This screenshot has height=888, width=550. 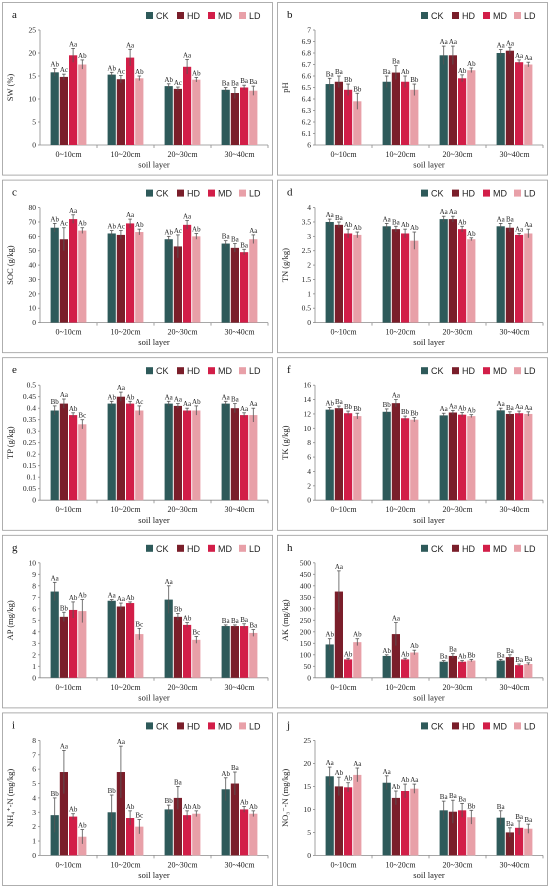 I want to click on significance-label: Ac, so click(x=121, y=72).